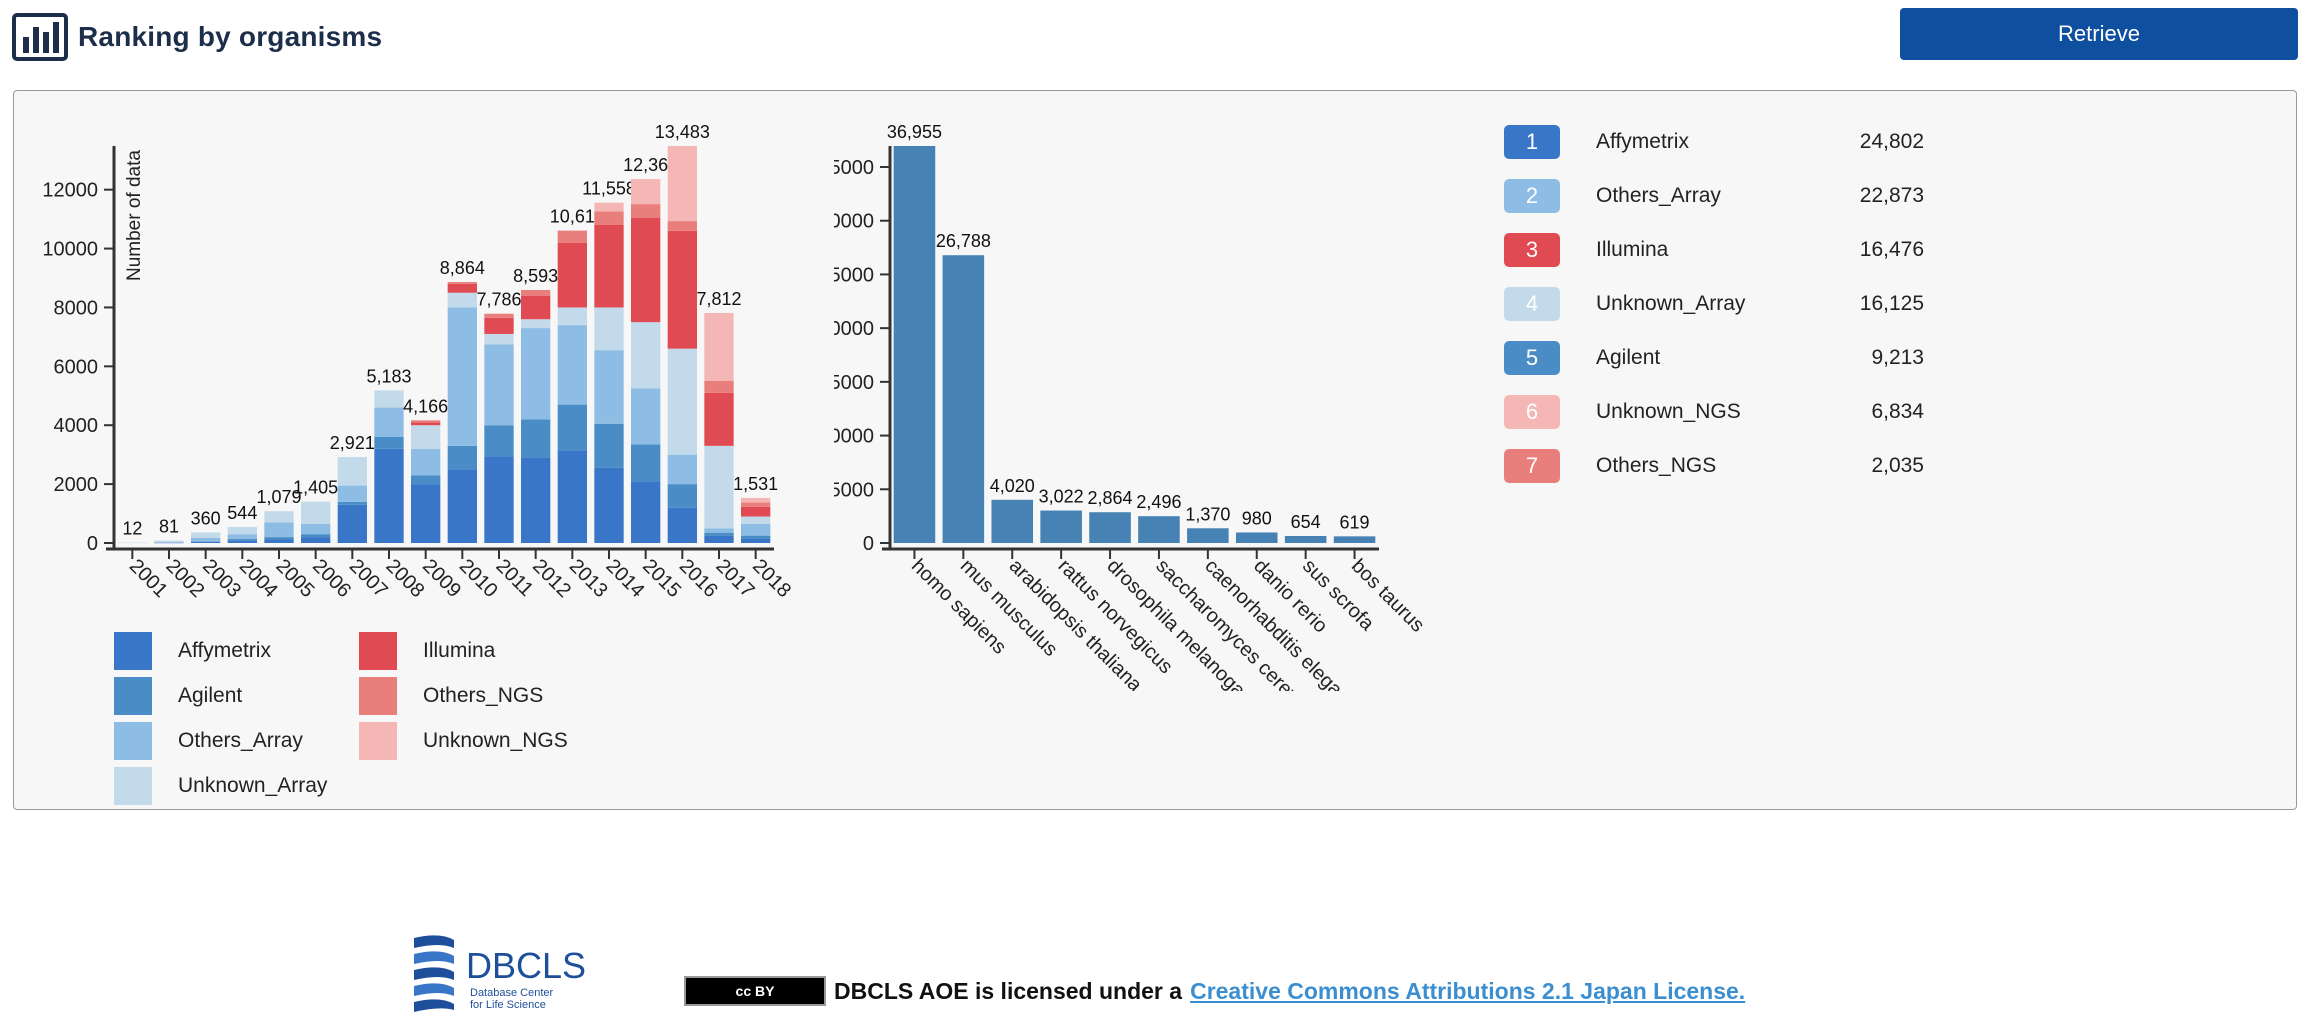 Image resolution: width=2310 pixels, height=1018 pixels. Describe the element at coordinates (511, 993) in the screenshot. I see `logo-subtitle-1: Database Center` at that location.